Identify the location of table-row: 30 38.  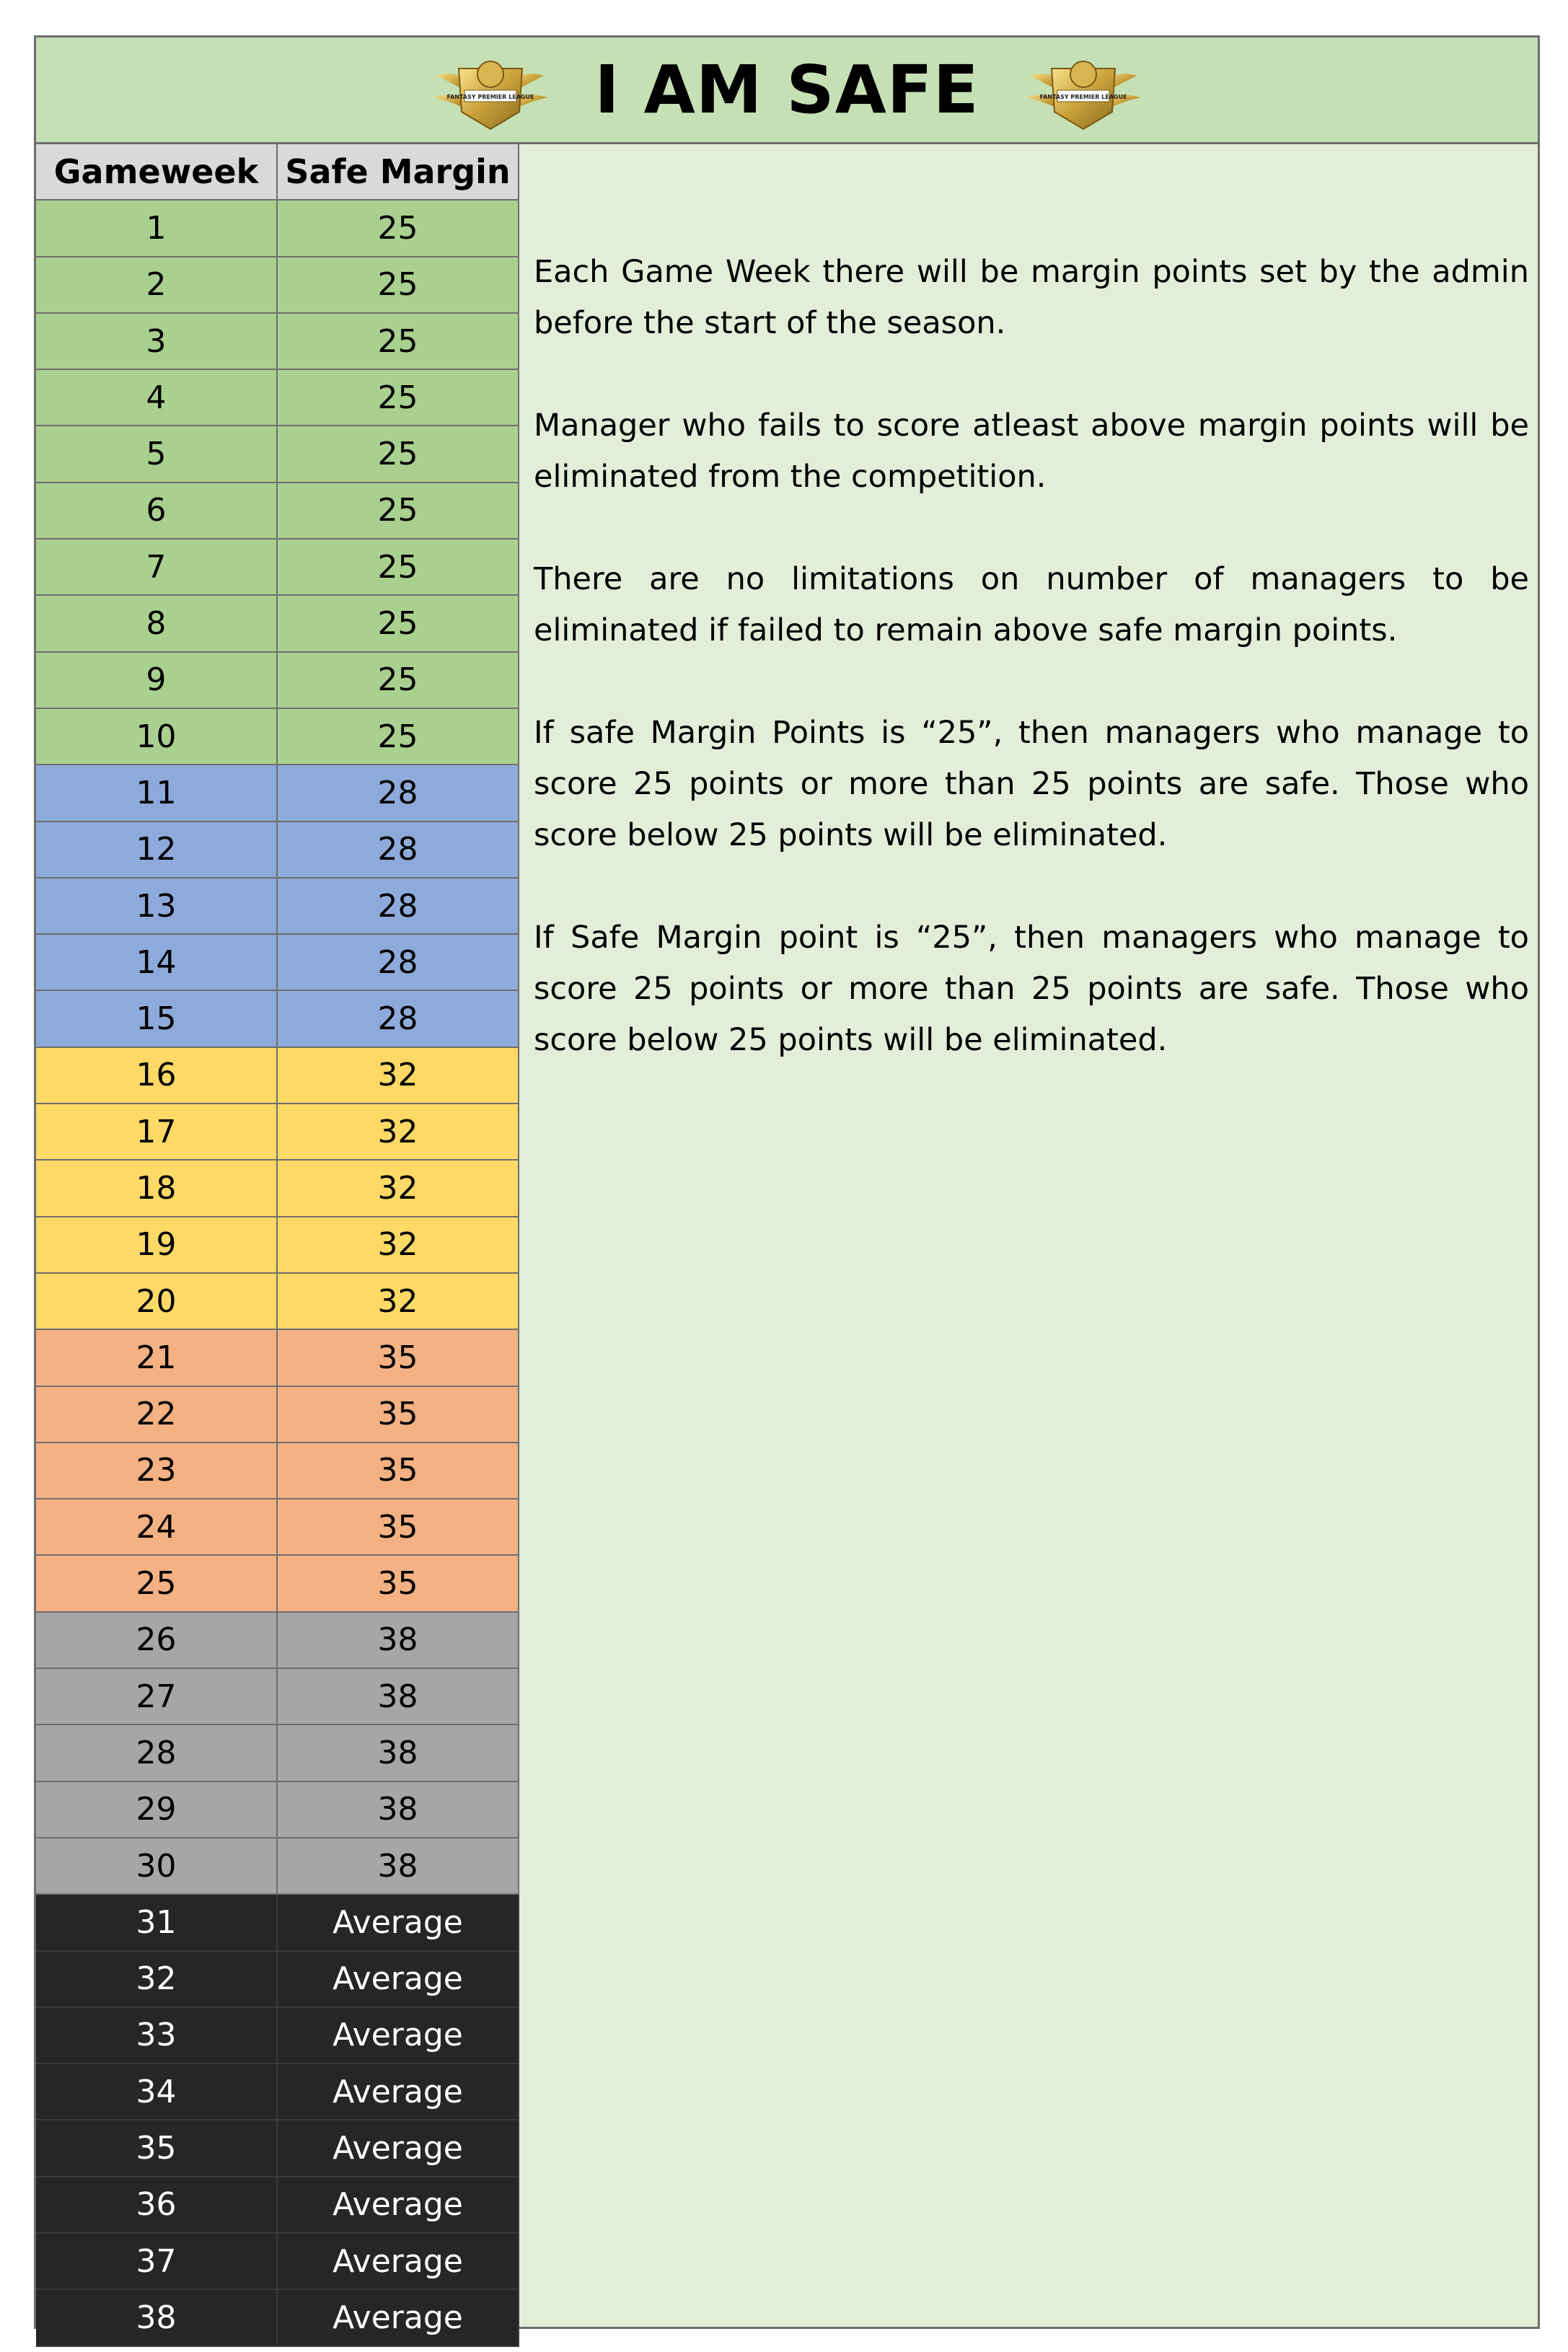
(278, 1867).